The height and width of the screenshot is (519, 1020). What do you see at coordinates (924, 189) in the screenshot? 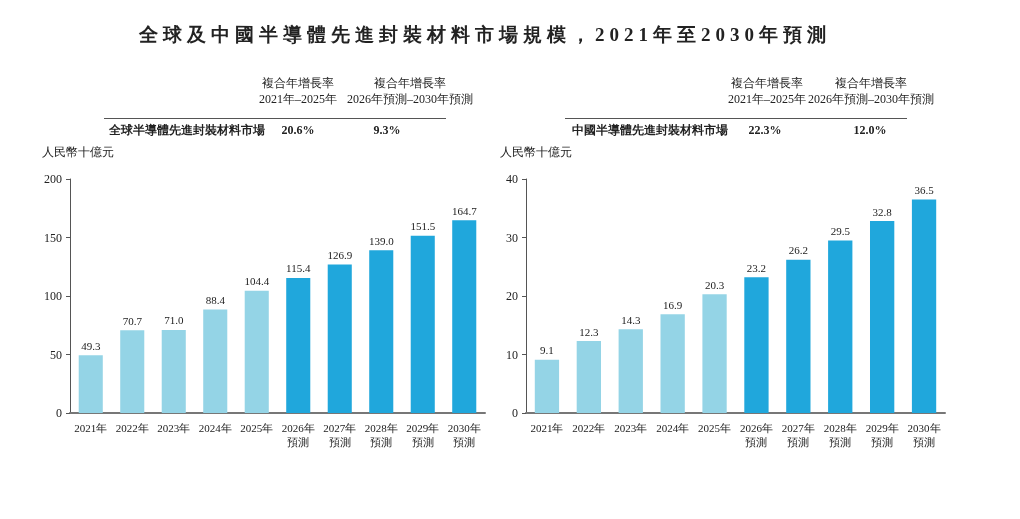
I see `data-label: 36.5` at bounding box center [924, 189].